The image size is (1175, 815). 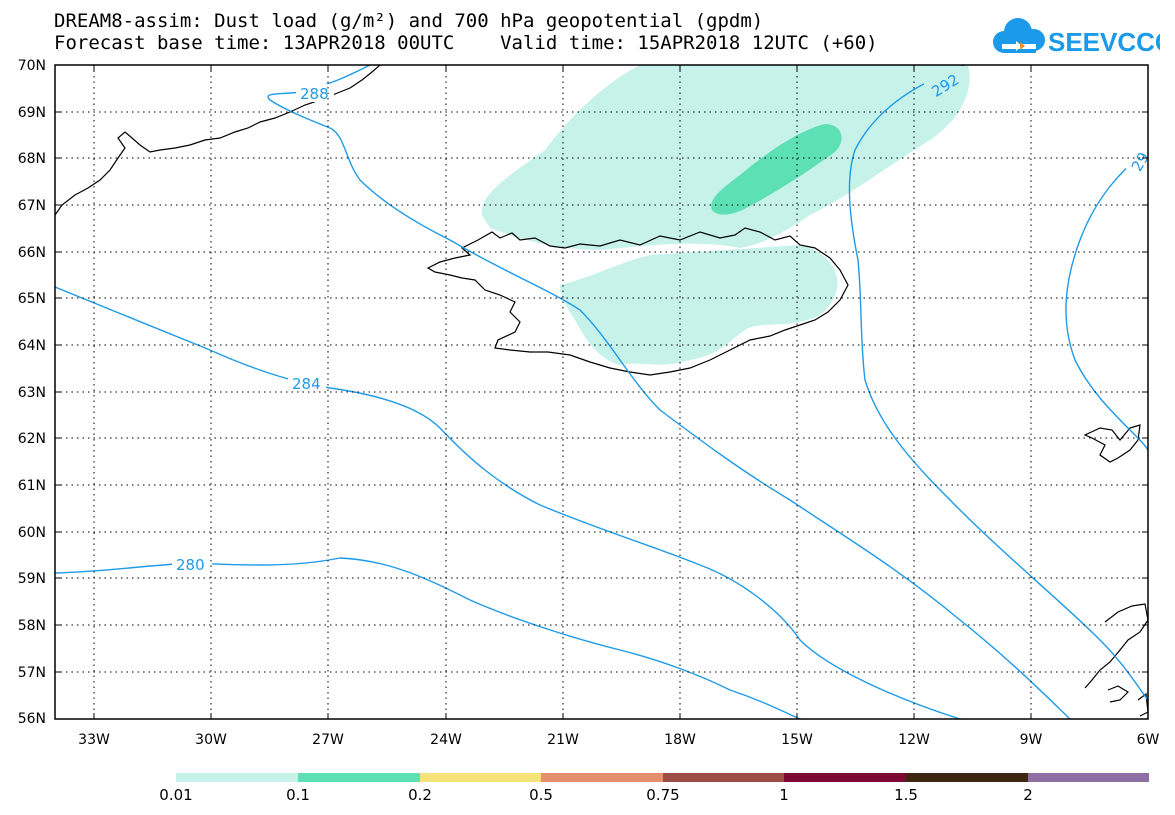 What do you see at coordinates (680, 740) in the screenshot?
I see `lon-label: 18W` at bounding box center [680, 740].